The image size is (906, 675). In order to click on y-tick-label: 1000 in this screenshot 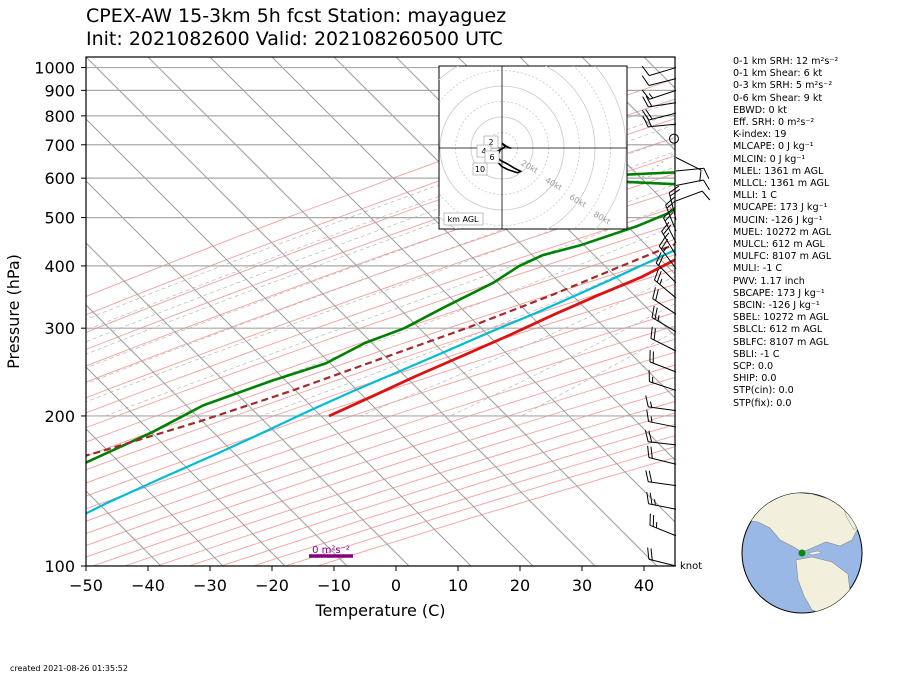, I will do `click(54, 68)`.